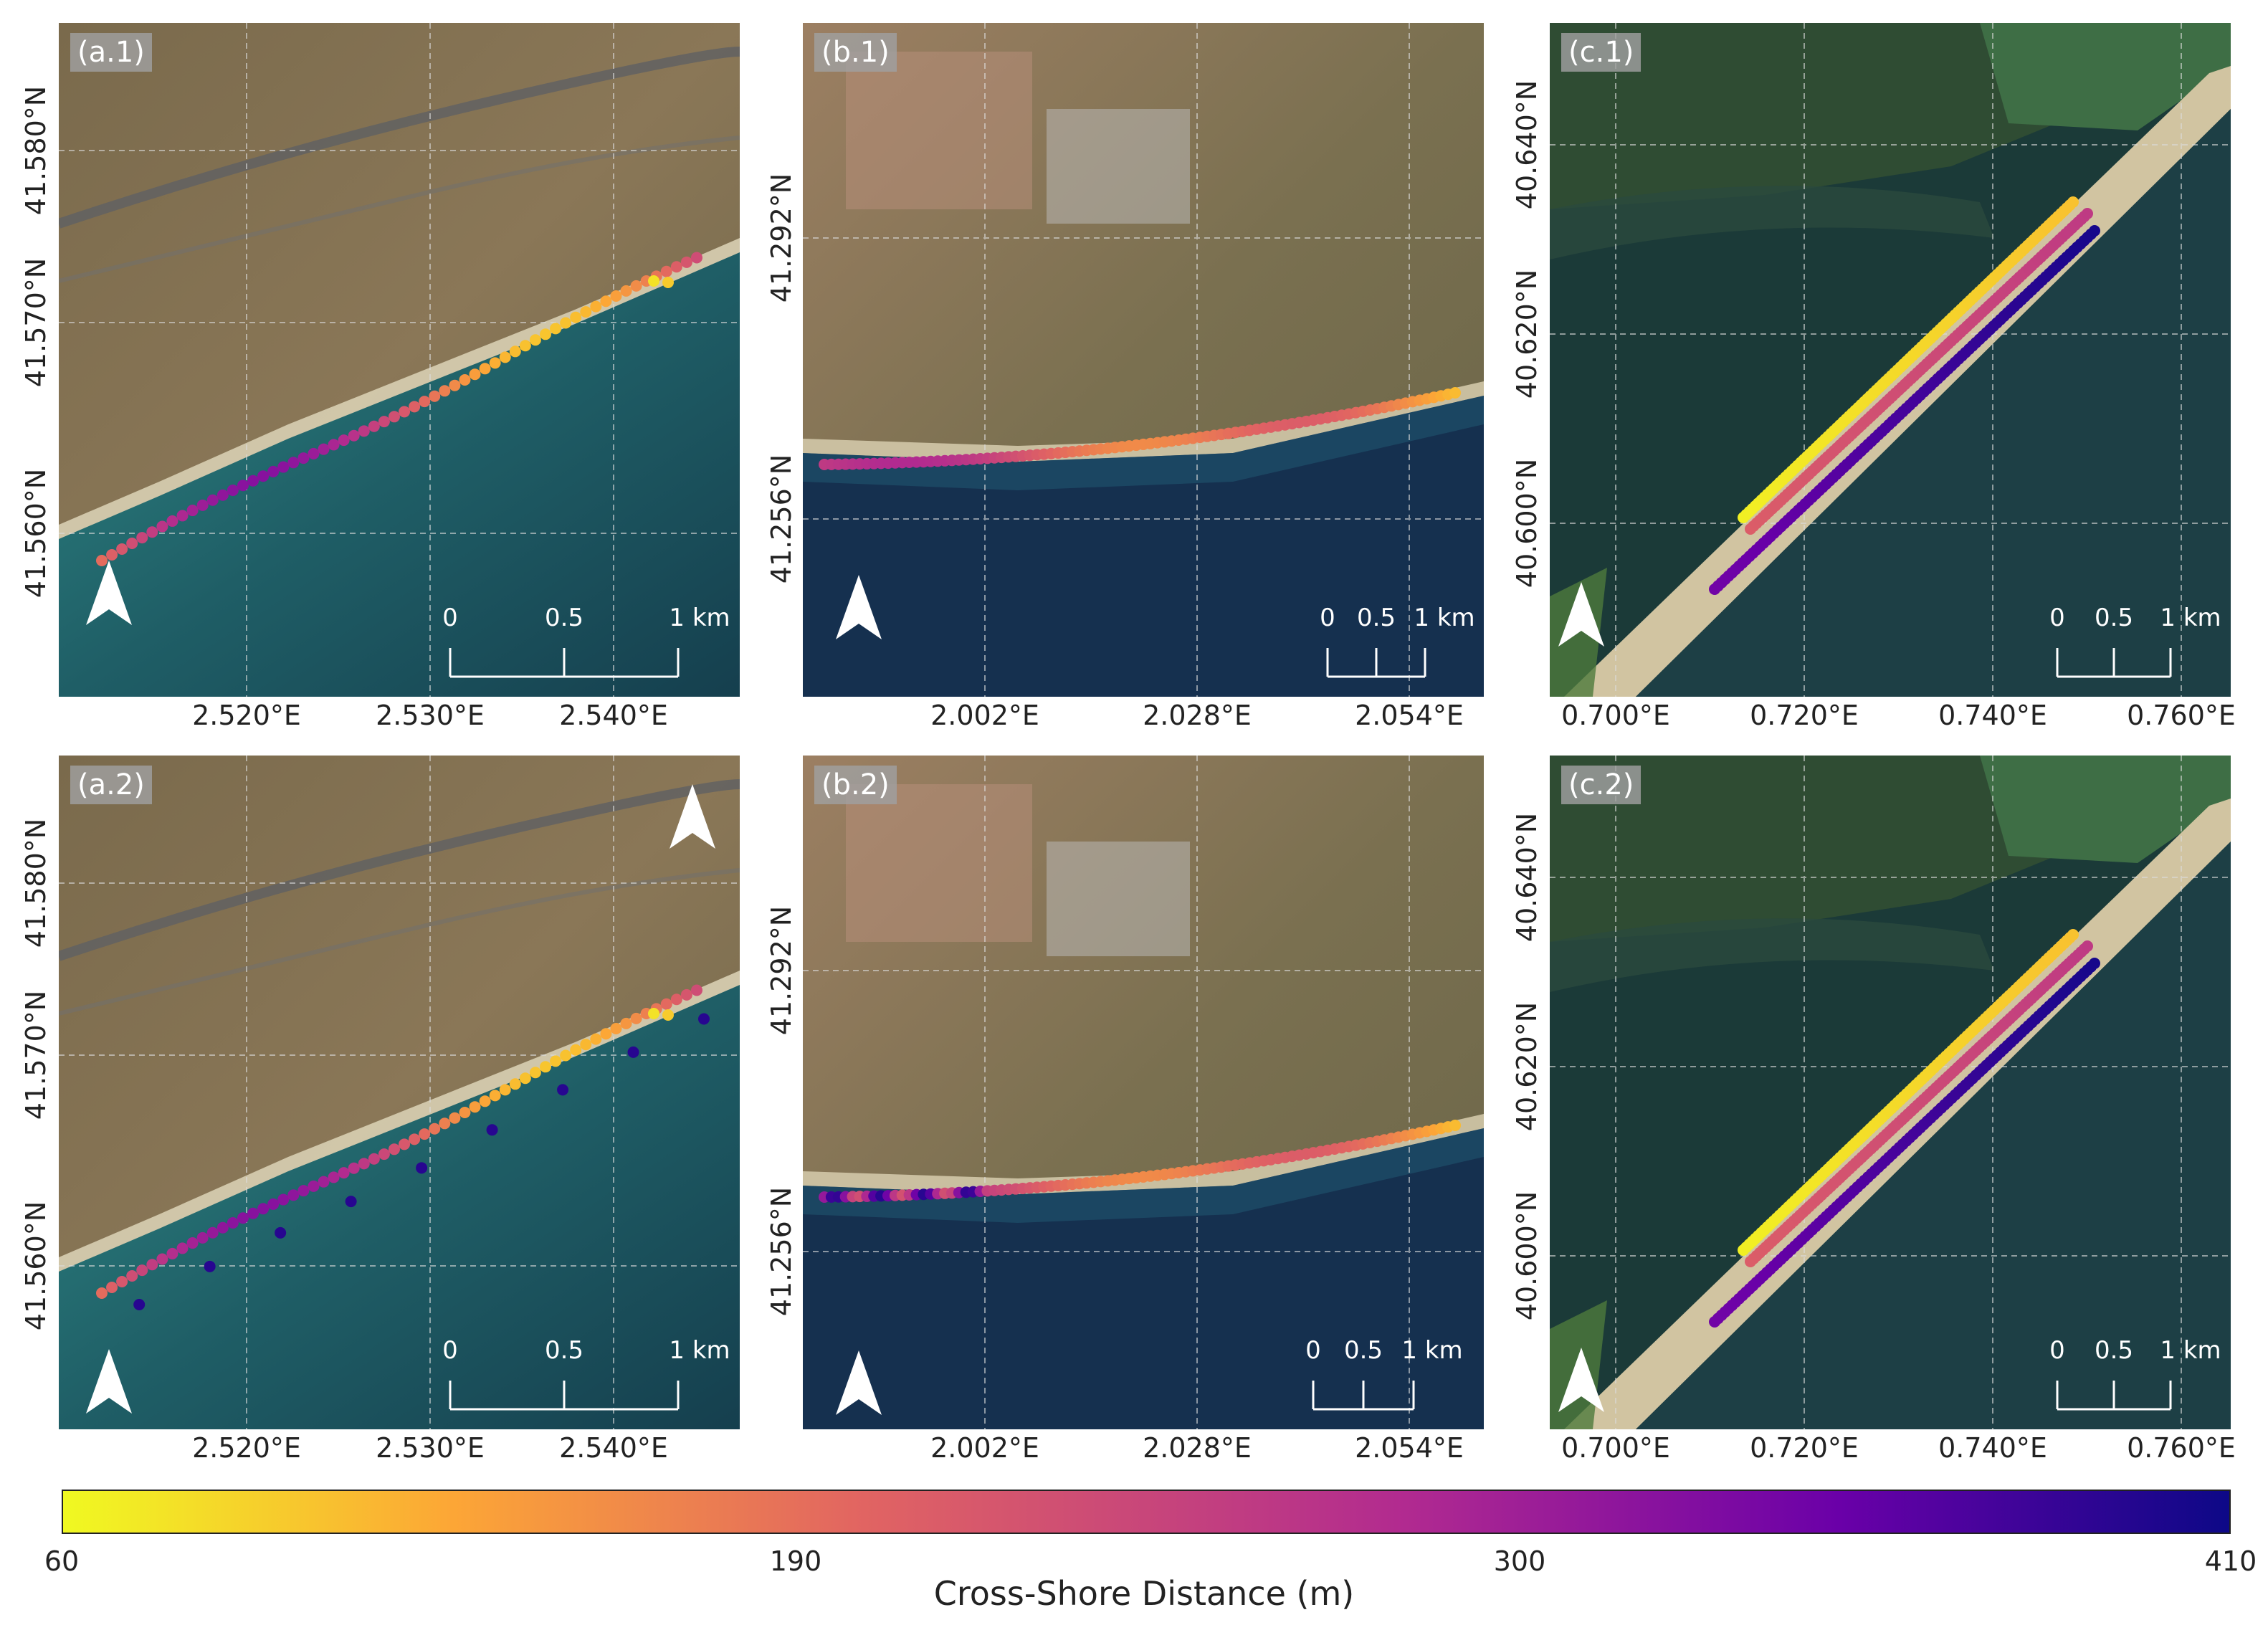 Image resolution: width=2268 pixels, height=1625 pixels. I want to click on colorbar-tick-label: 410, so click(2230, 1561).